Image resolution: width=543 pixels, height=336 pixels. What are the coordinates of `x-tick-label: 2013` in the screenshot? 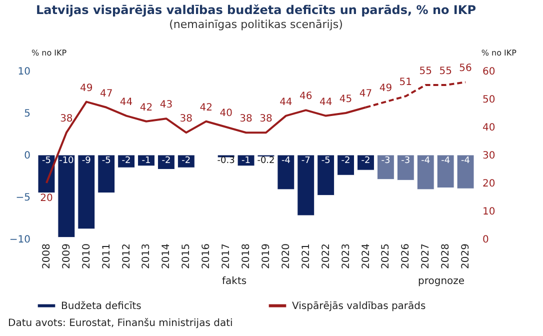 It's located at (146, 256).